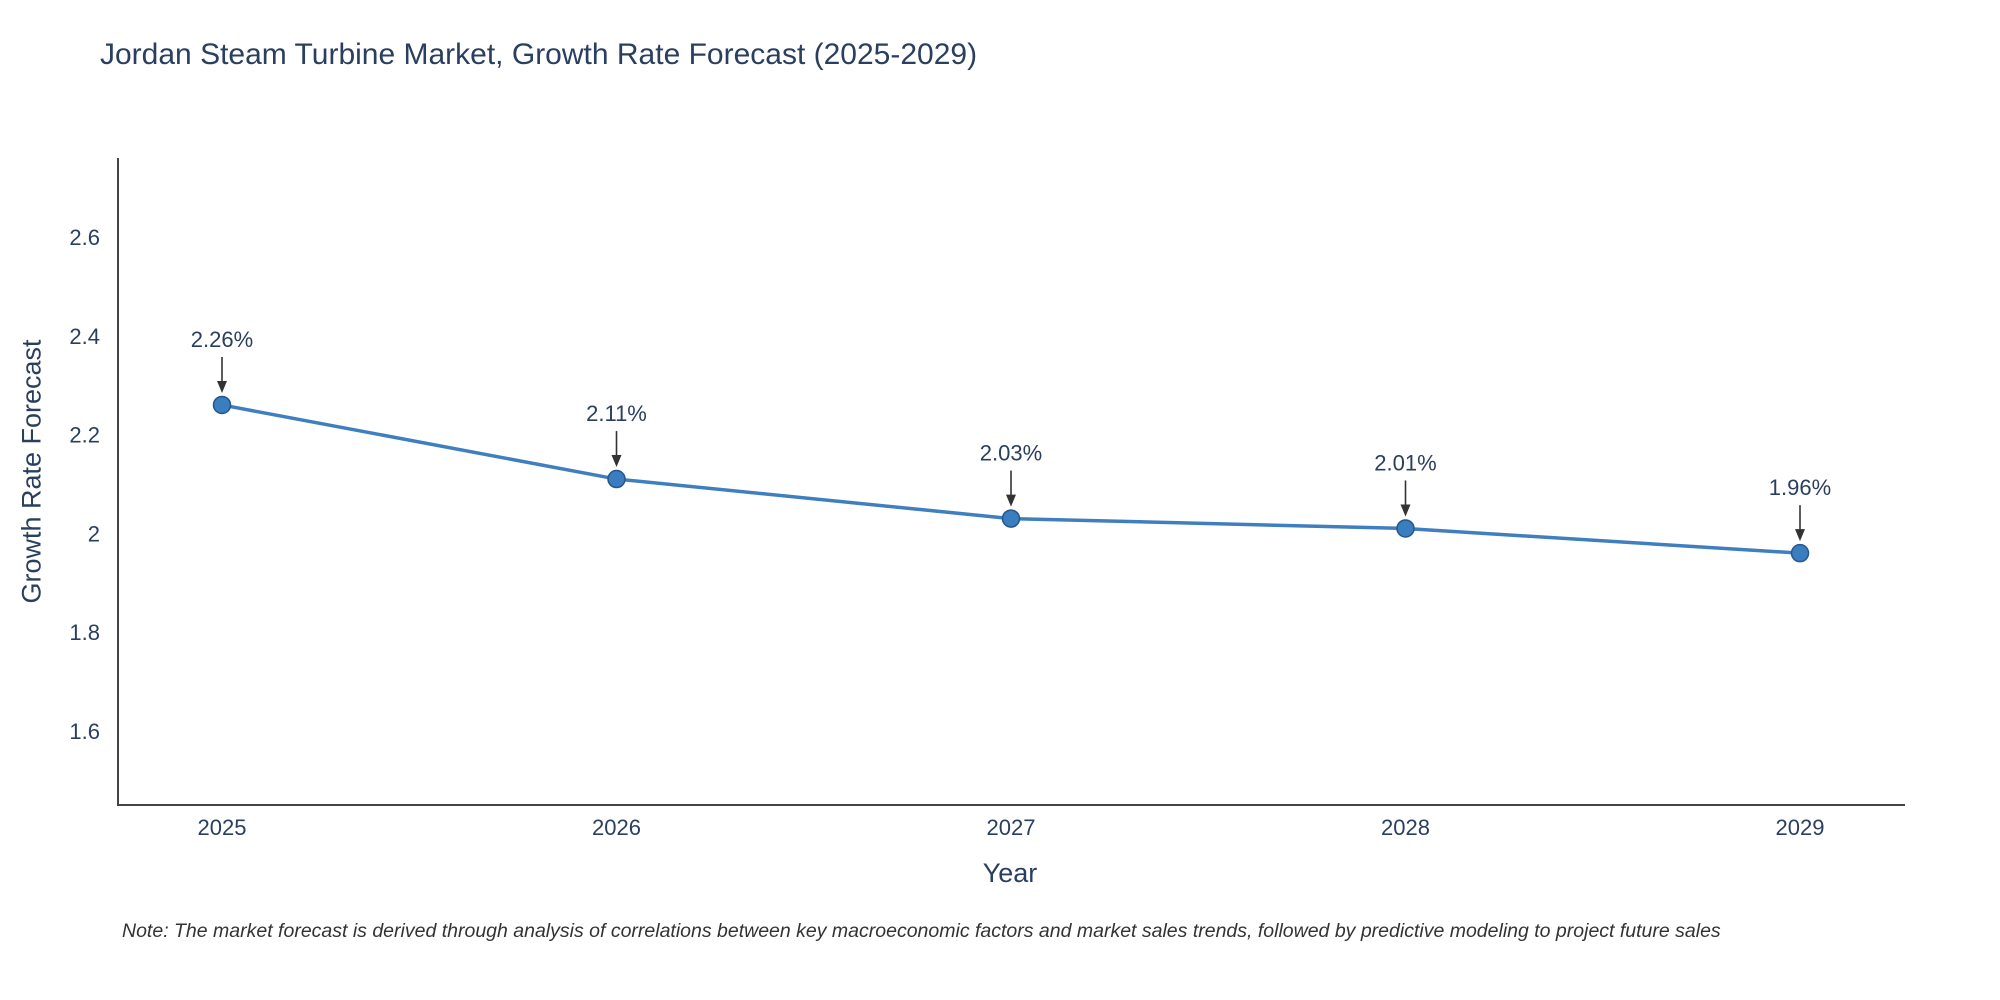 This screenshot has height=1000, width=2000. What do you see at coordinates (616, 827) in the screenshot?
I see `x-tick-label: 2026` at bounding box center [616, 827].